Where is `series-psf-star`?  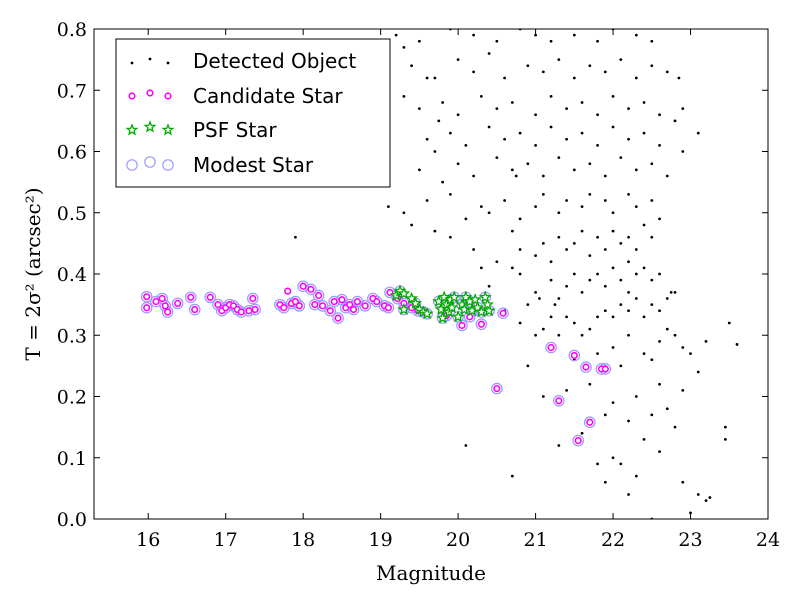 series-psf-star is located at coordinates (442, 304).